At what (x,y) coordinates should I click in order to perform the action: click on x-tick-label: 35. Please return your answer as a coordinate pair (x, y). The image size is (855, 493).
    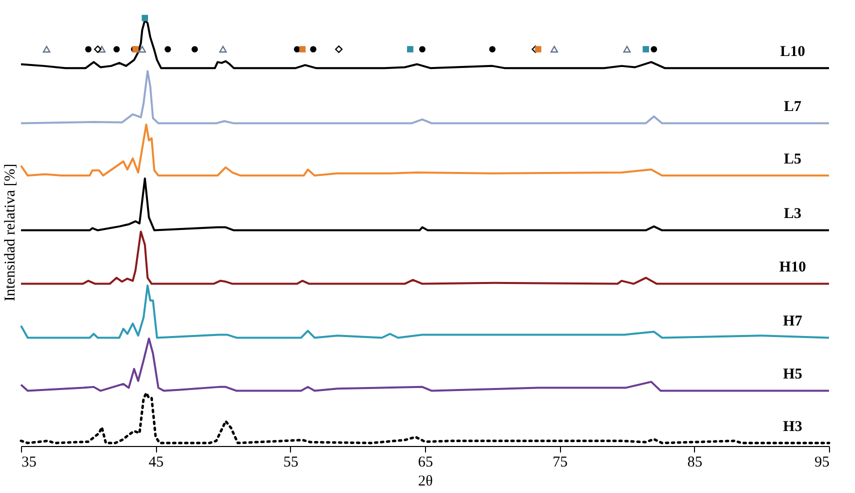
    Looking at the image, I should click on (29, 462).